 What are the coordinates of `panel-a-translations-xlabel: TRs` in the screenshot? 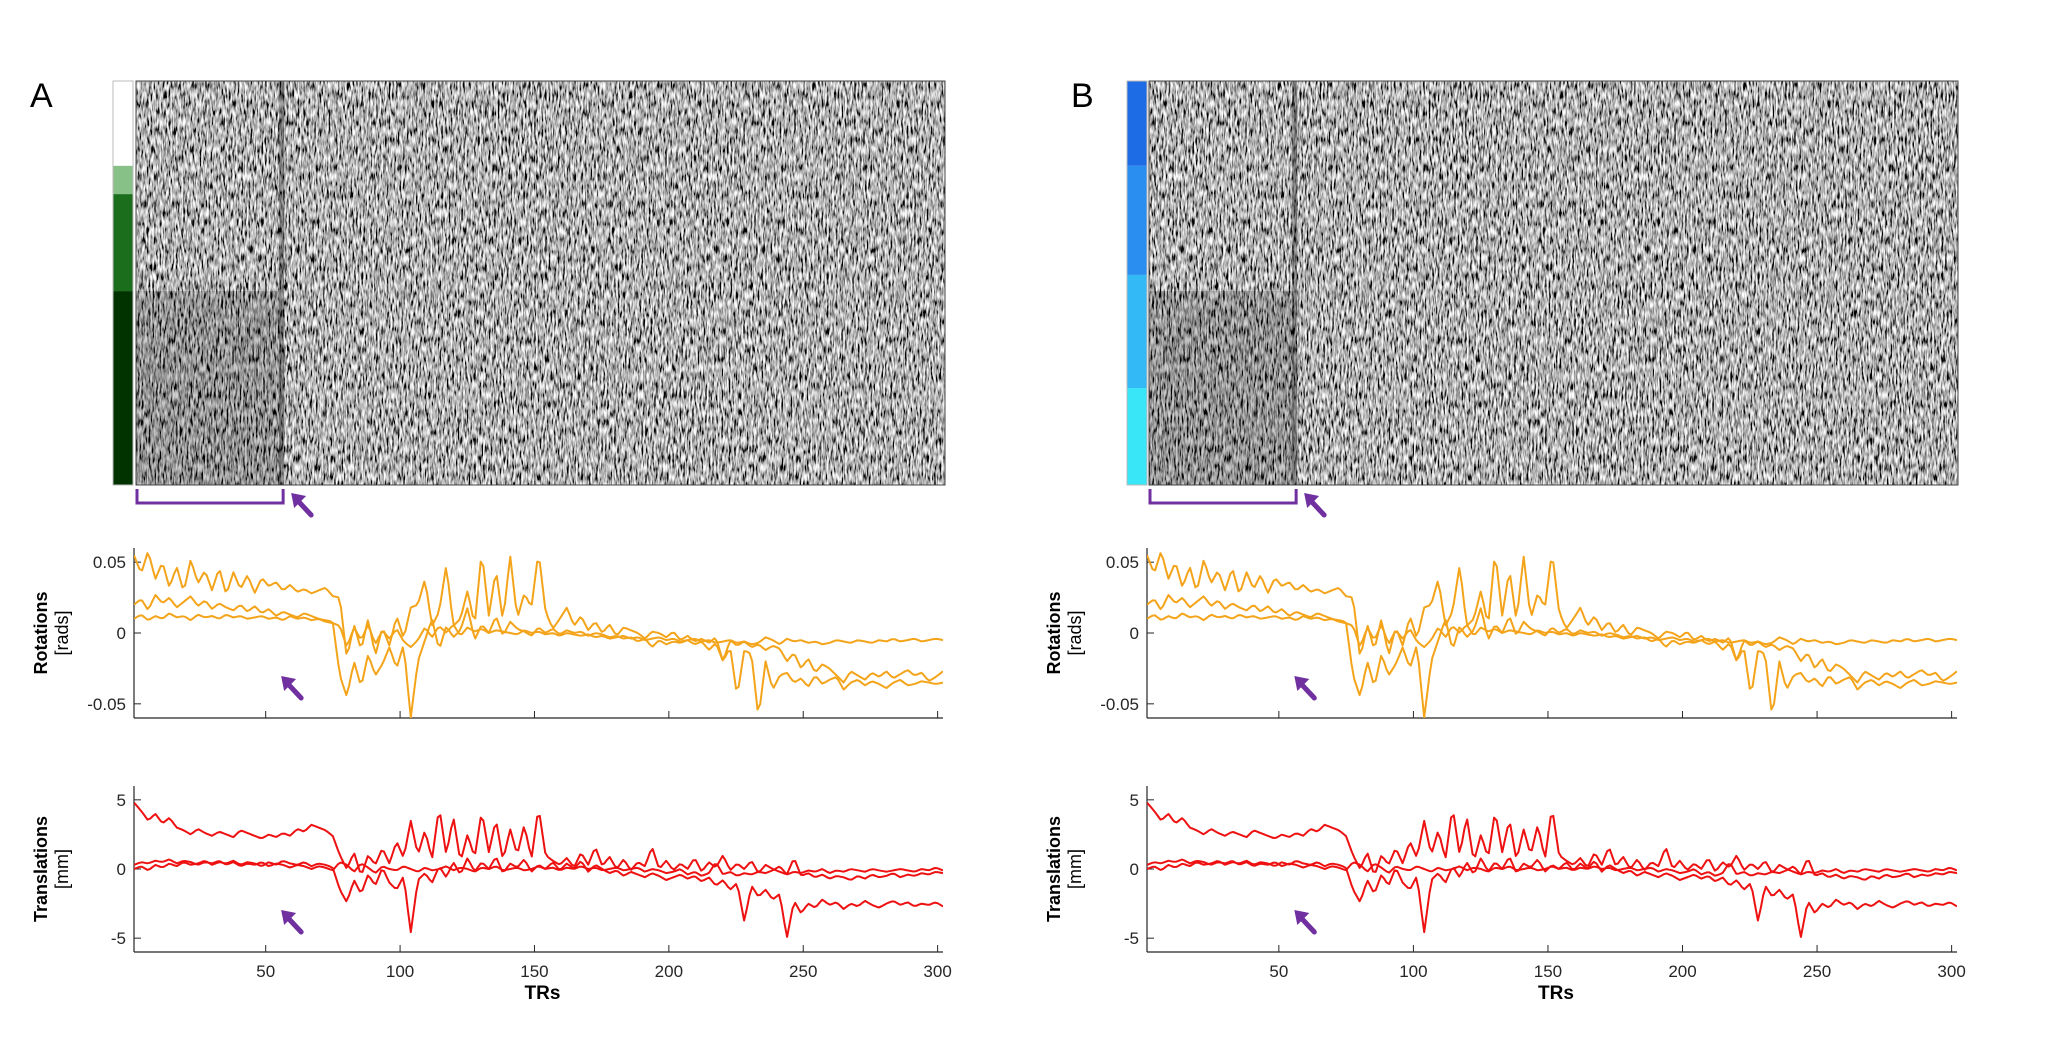 It's located at (543, 993).